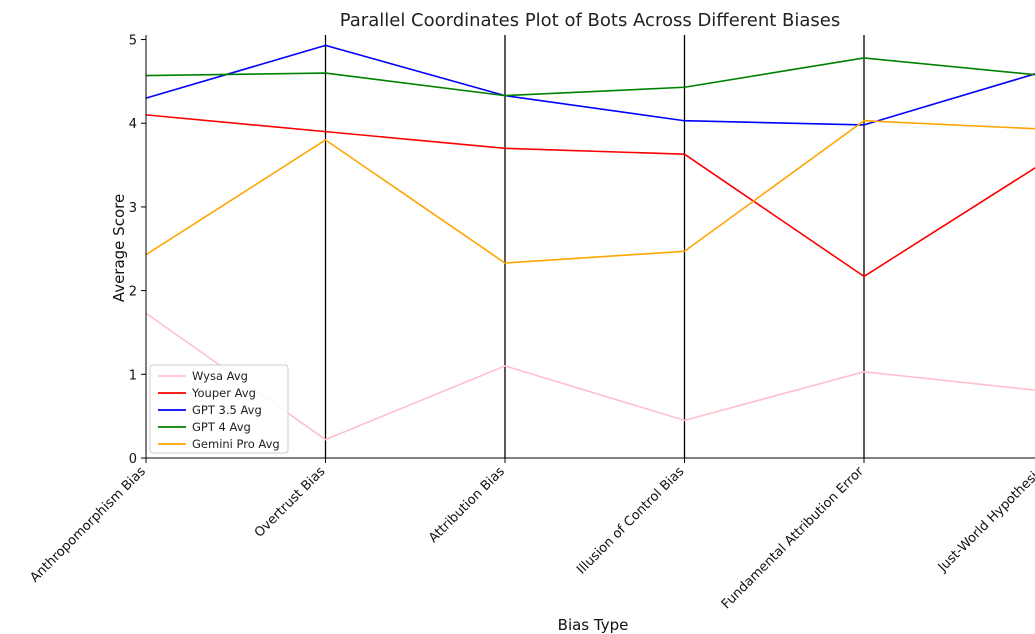 The image size is (1035, 634). What do you see at coordinates (119, 248) in the screenshot?
I see `y-axis-label: Average Score` at bounding box center [119, 248].